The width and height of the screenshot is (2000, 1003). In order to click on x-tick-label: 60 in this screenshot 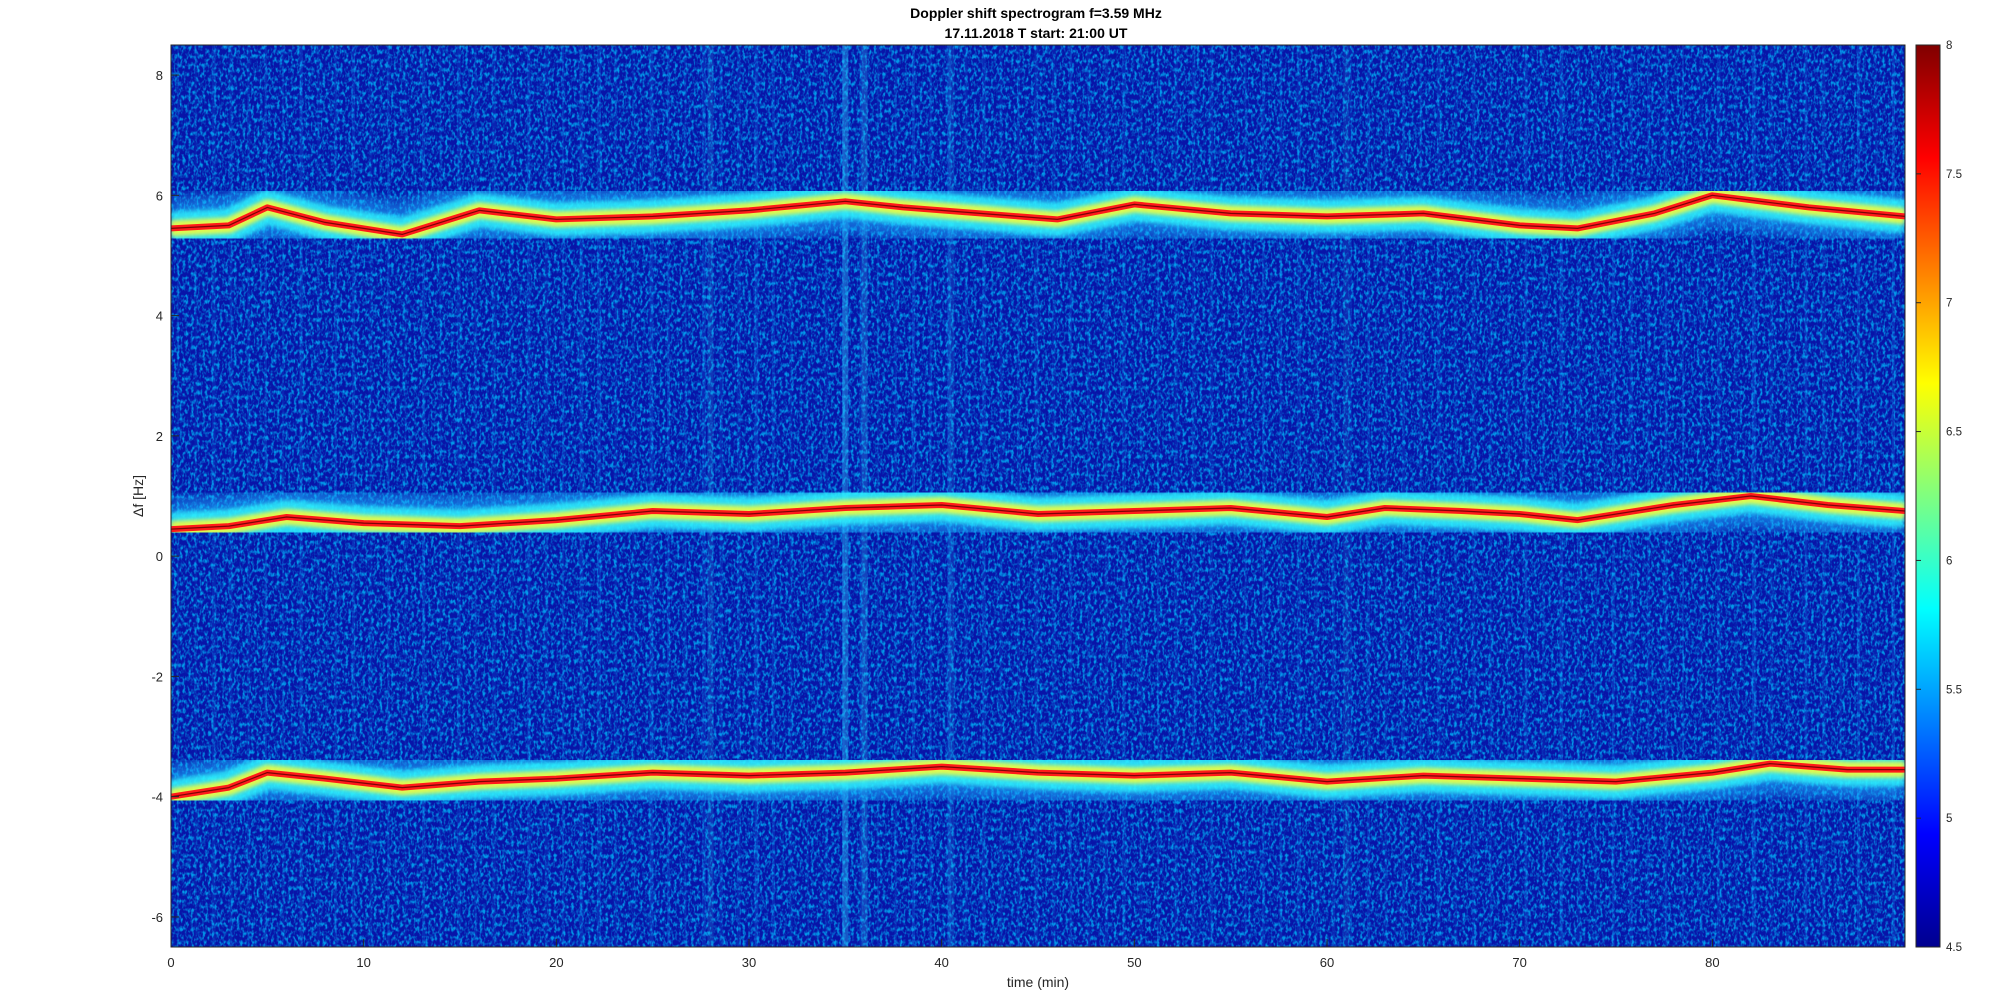, I will do `click(1327, 962)`.